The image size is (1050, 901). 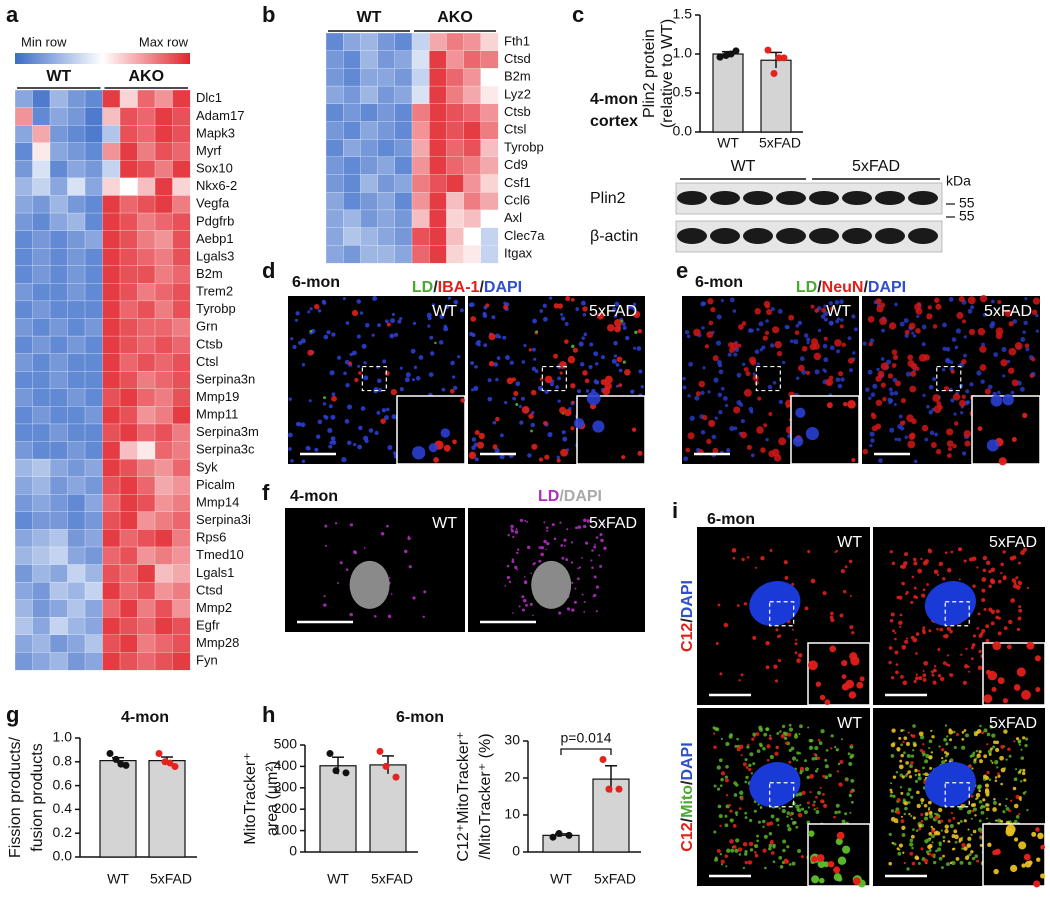 I want to click on stain-label: LD/IBA-1/DAPI, so click(x=467, y=287).